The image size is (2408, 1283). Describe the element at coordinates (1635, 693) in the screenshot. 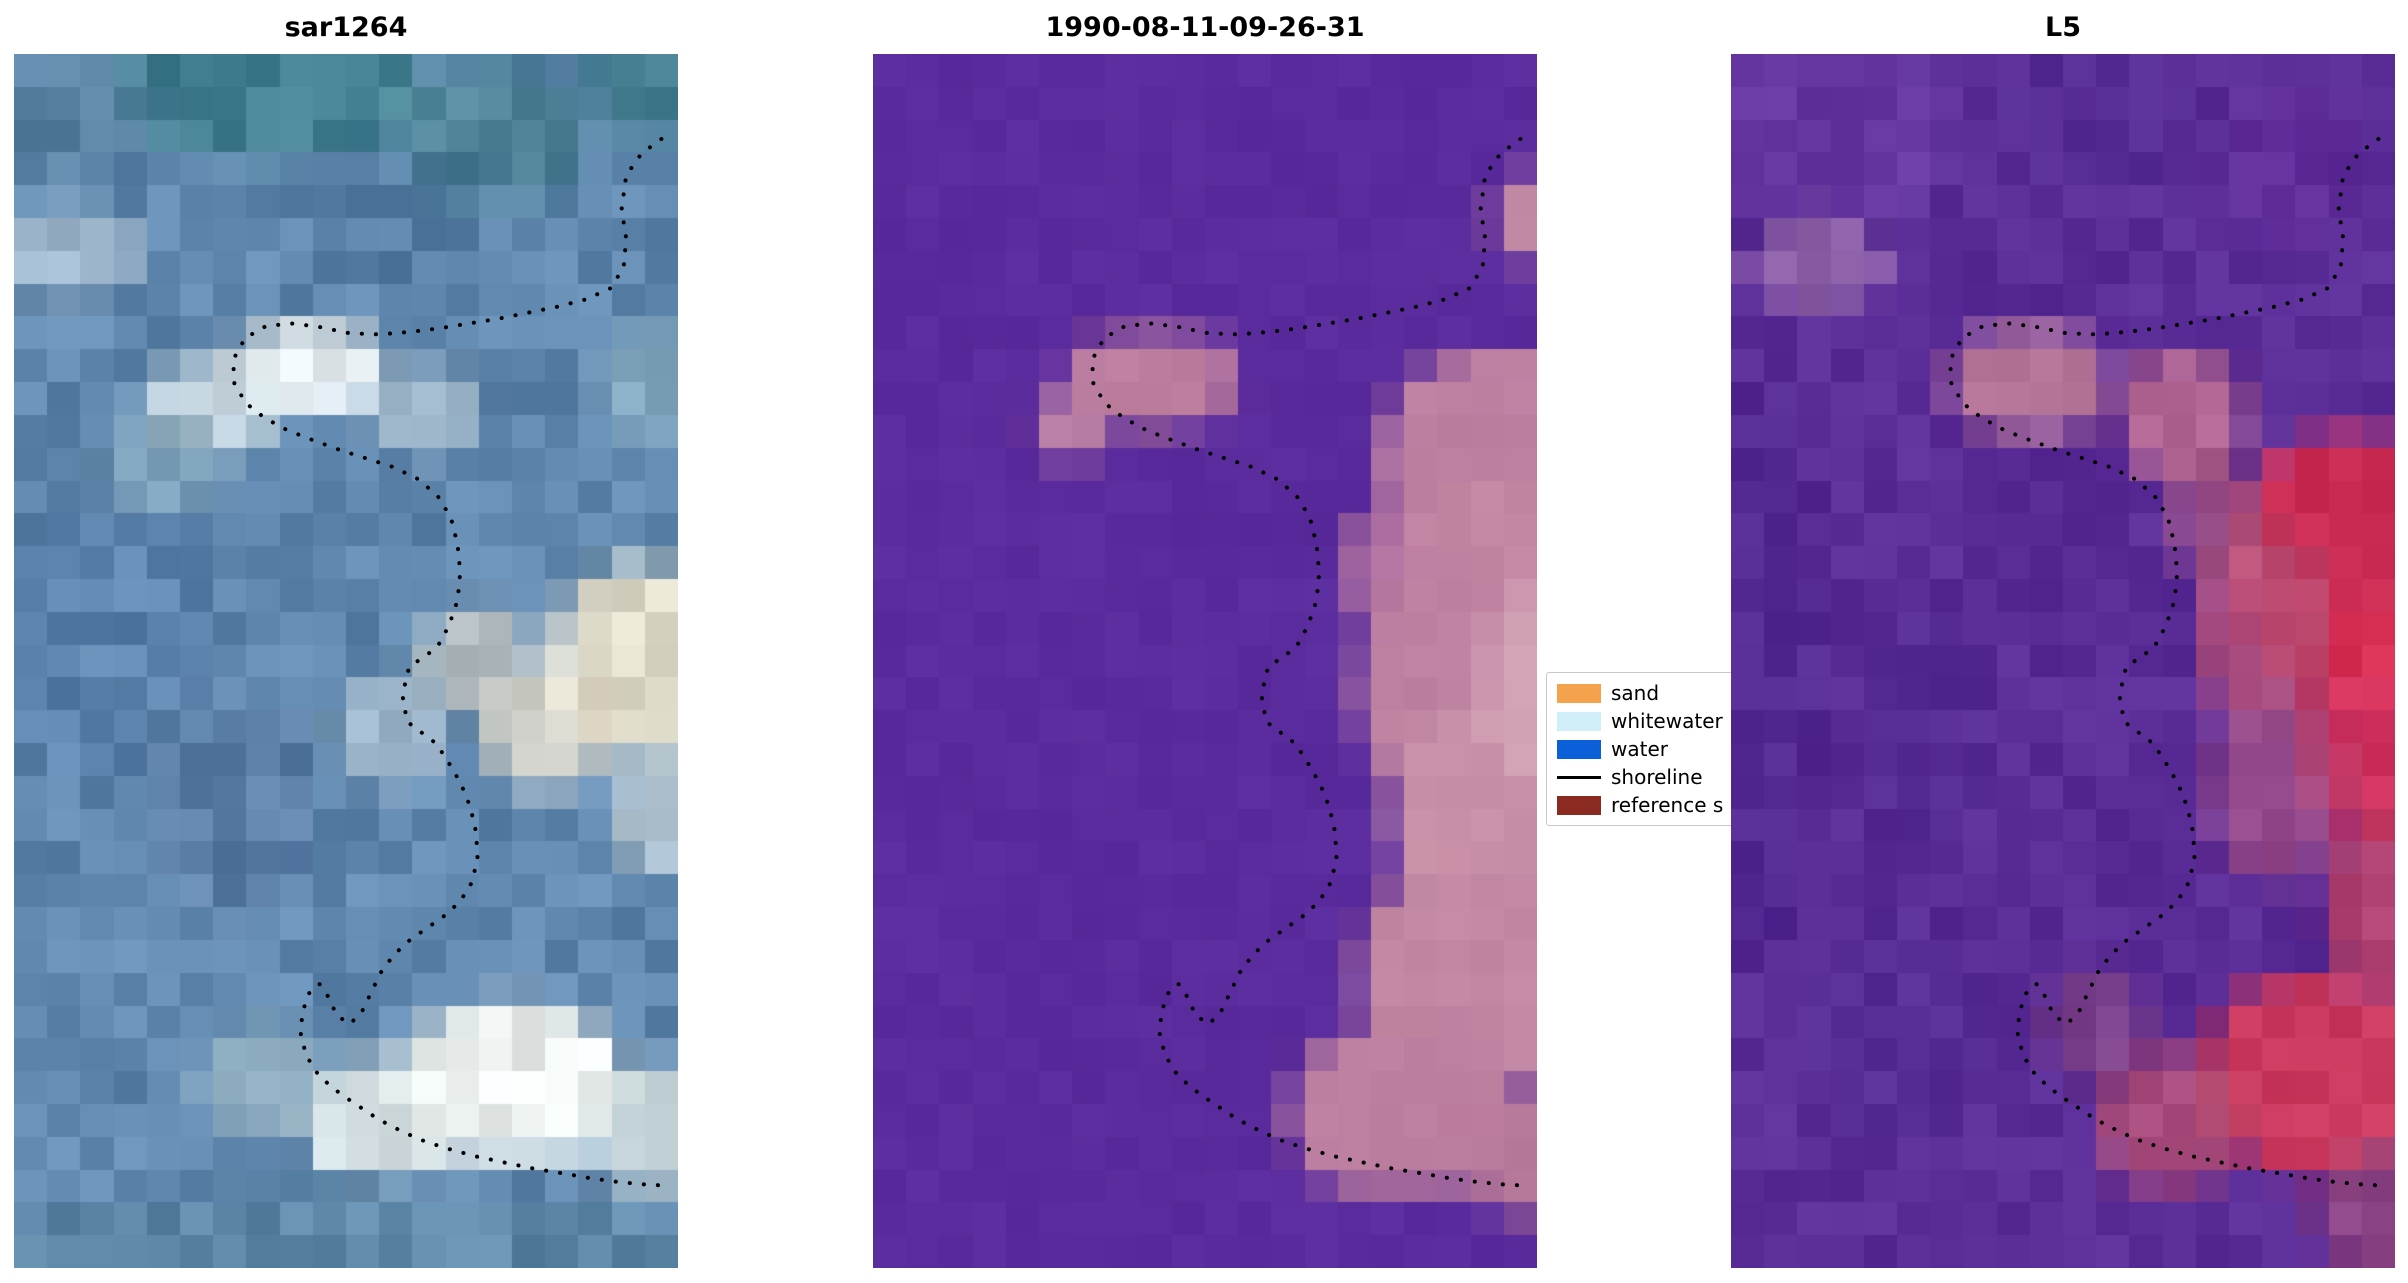

I see `legend-label: sand` at that location.